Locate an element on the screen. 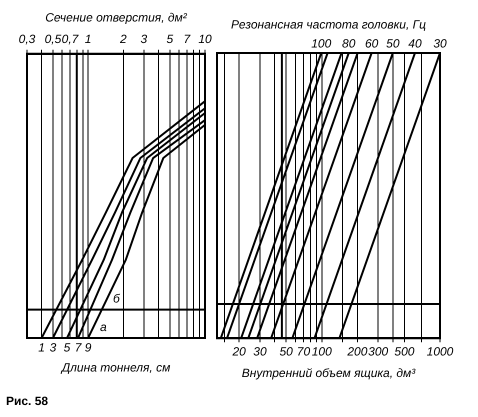 The height and width of the screenshot is (417, 478). x-tick-label: 50 is located at coordinates (286, 351).